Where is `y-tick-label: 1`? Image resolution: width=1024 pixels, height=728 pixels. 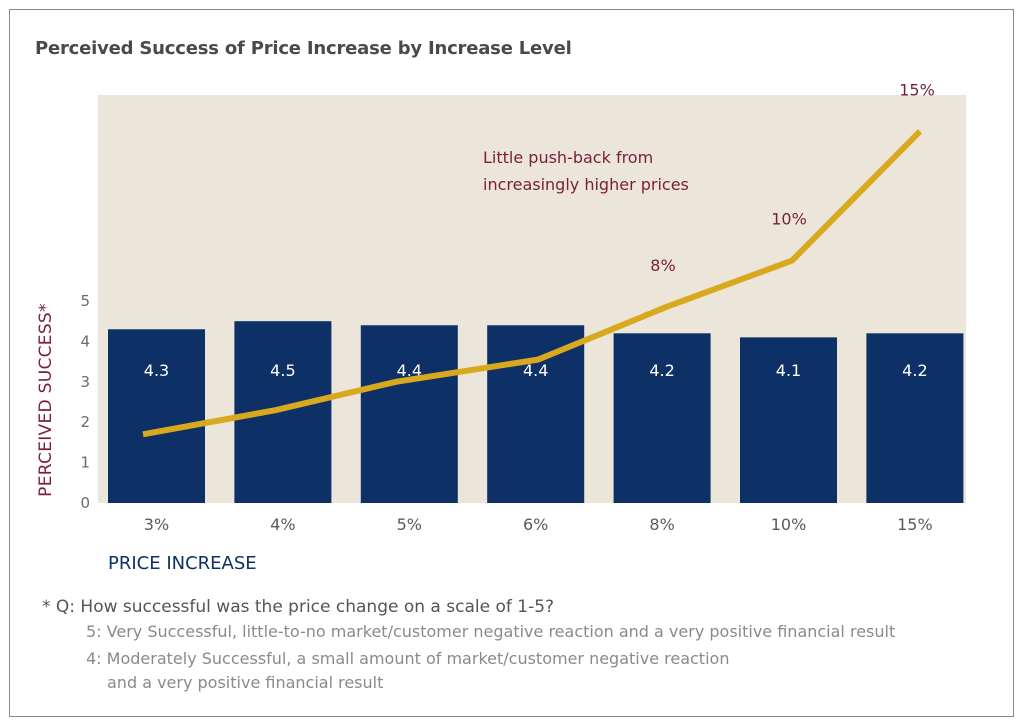 y-tick-label: 1 is located at coordinates (85, 463).